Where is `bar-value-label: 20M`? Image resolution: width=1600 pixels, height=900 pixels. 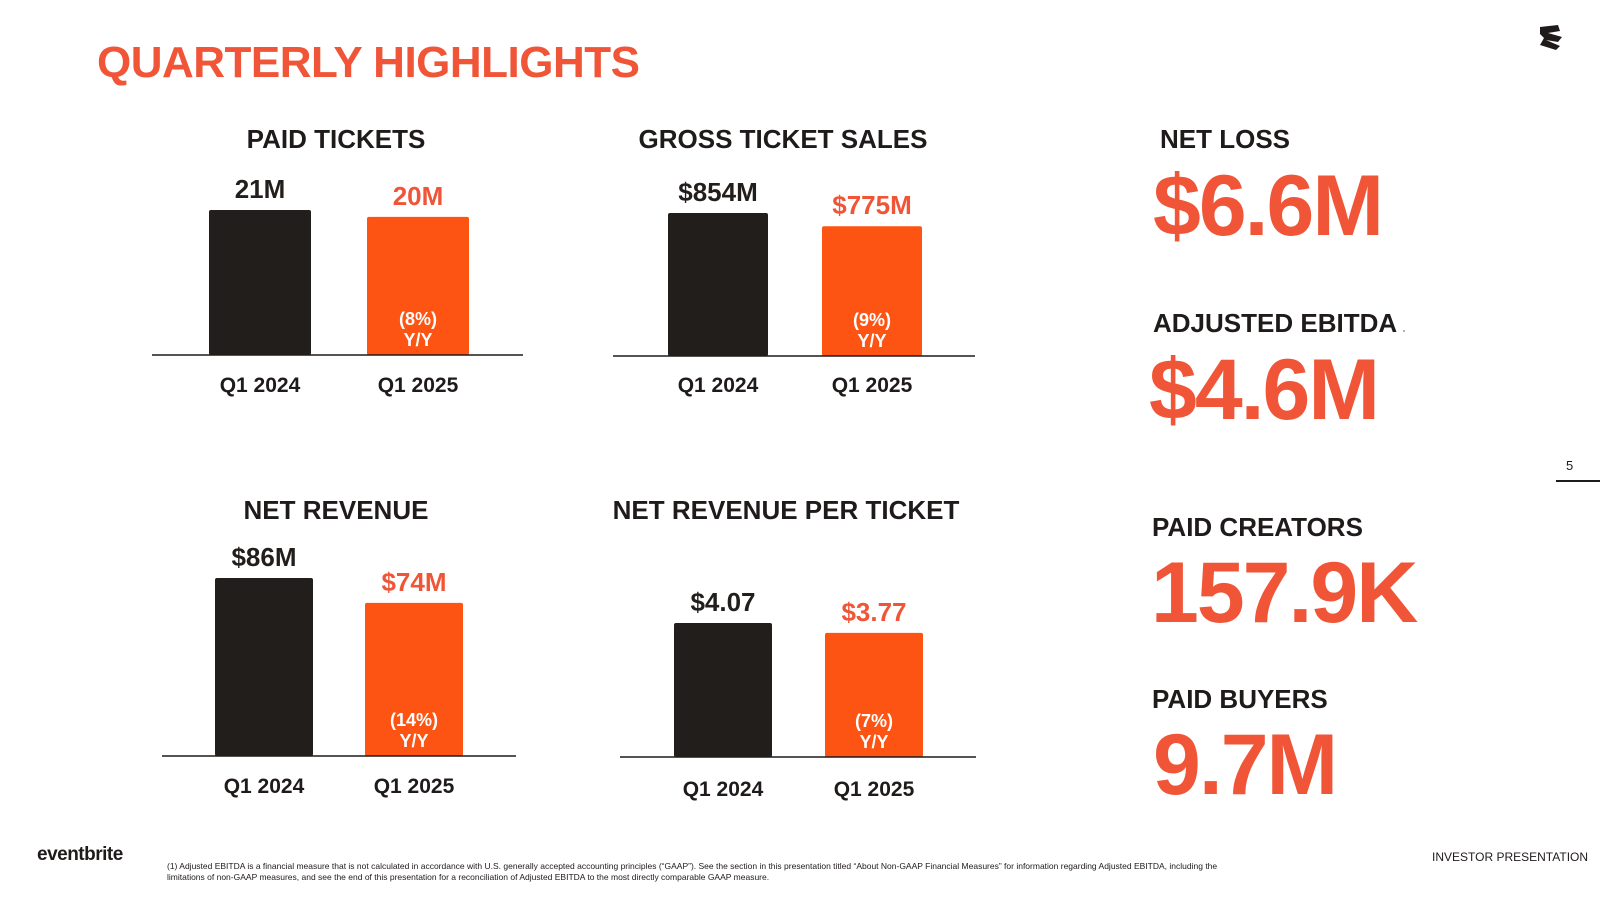 bar-value-label: 20M is located at coordinates (418, 196).